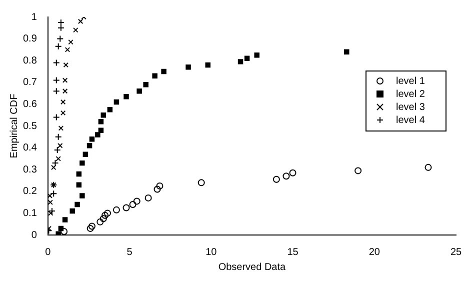 The width and height of the screenshot is (474, 281). I want to click on x-tick-label: 10, so click(212, 252).